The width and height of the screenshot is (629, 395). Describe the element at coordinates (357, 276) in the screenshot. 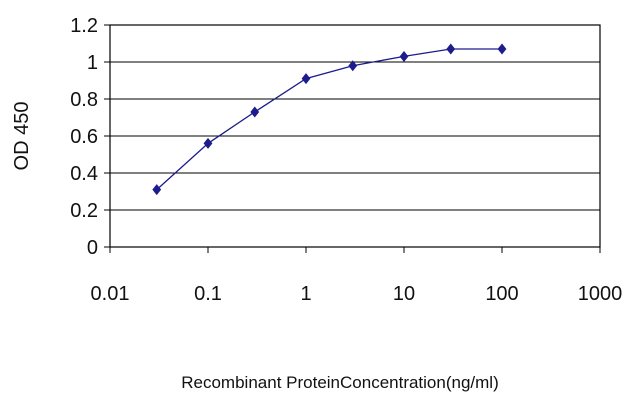

I see `x-axis-ticks: 0.01 0.1 1 10 100 1000` at that location.